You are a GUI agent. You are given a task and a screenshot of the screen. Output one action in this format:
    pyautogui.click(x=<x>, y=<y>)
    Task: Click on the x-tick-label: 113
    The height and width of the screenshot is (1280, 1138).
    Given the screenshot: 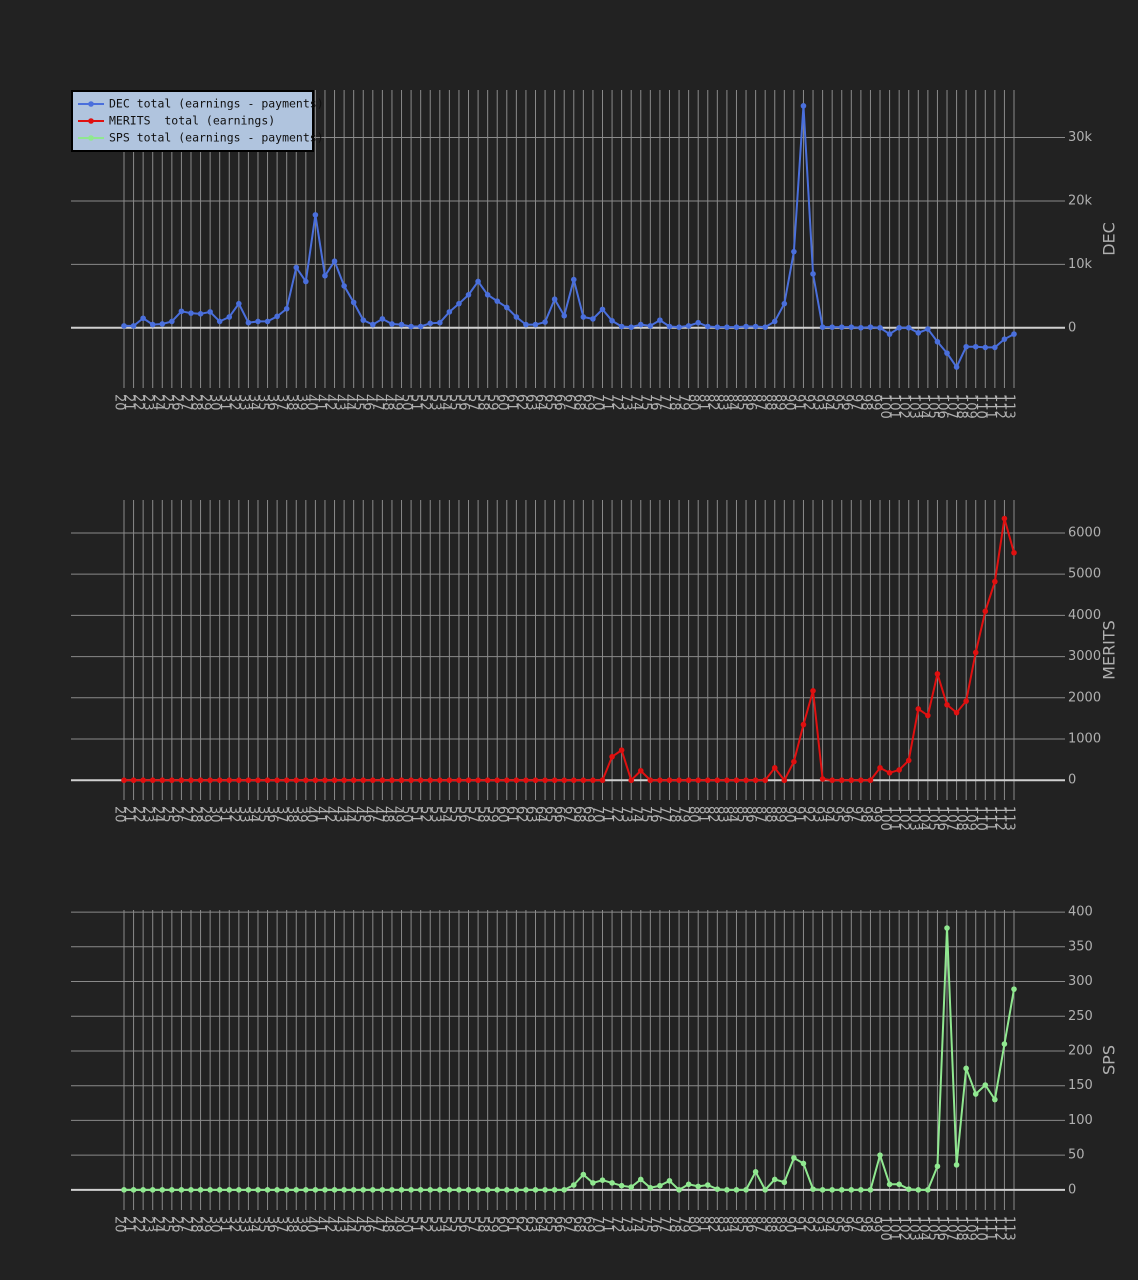 What is the action you would take?
    pyautogui.click(x=1009, y=406)
    